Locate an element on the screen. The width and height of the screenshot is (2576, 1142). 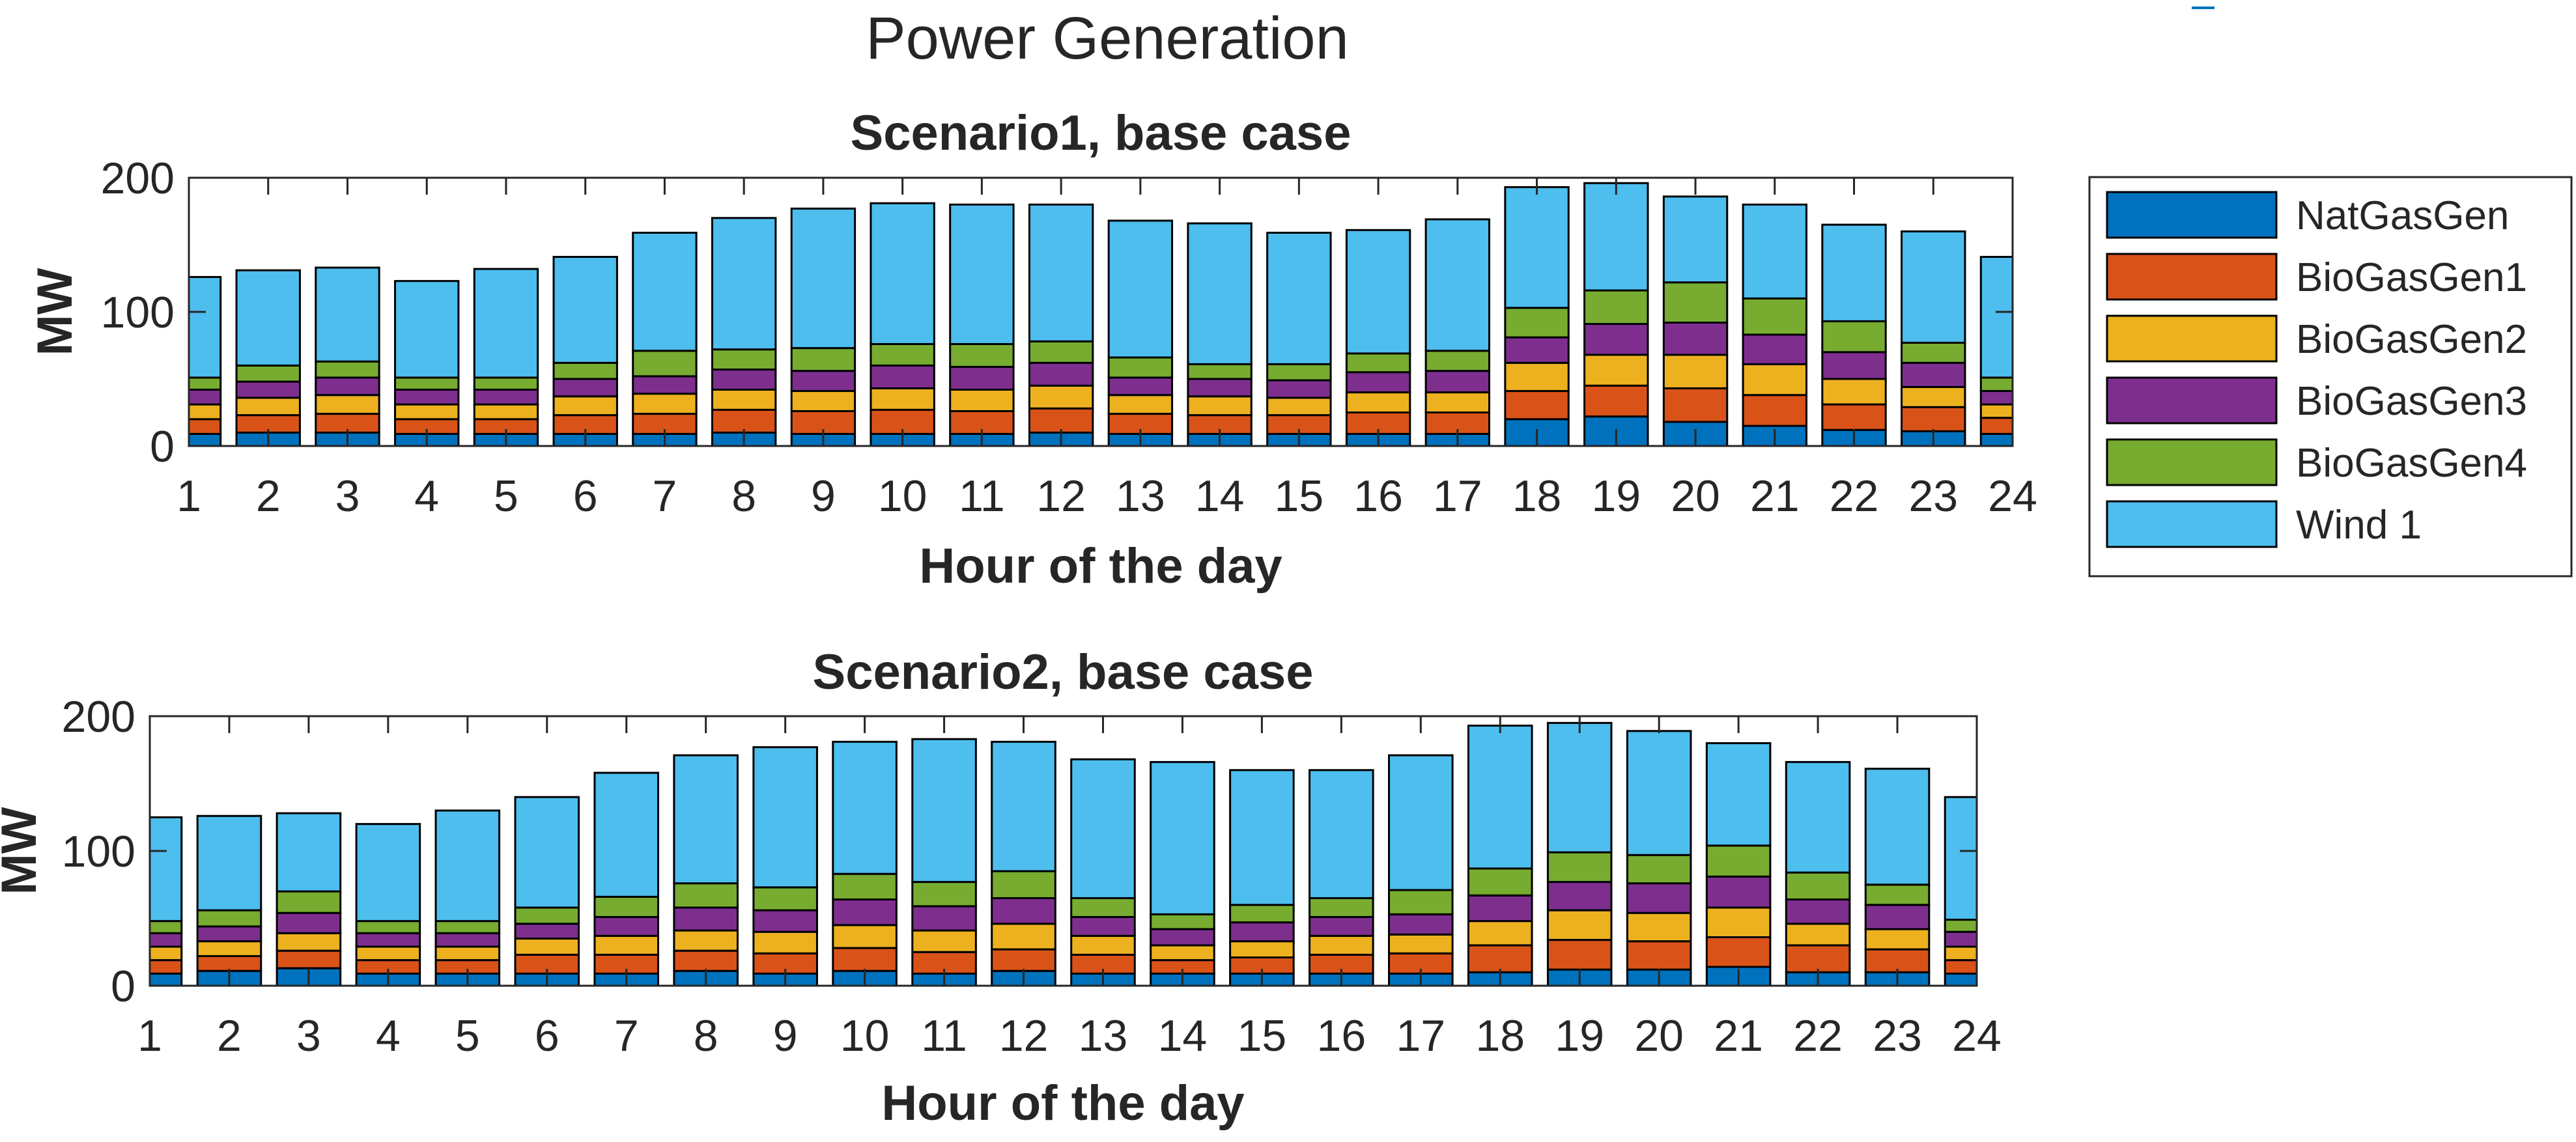
legend-label-biogasgen3: BioGasGen3 is located at coordinates (2411, 401).